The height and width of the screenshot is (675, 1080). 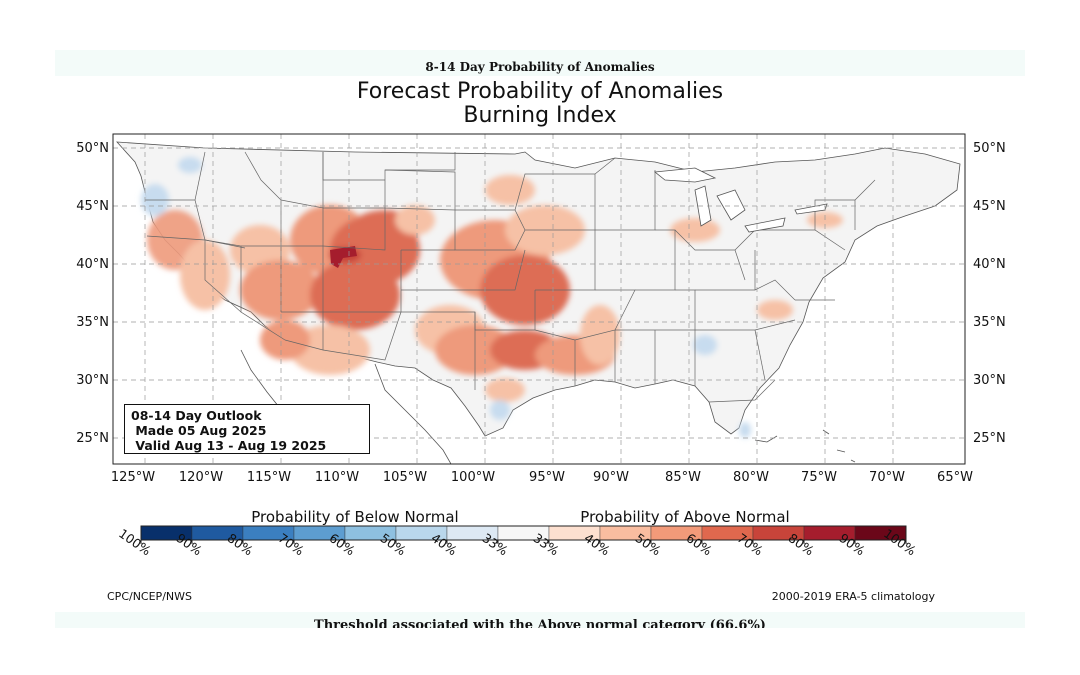 I want to click on peak-anomaly, so click(x=343, y=257).